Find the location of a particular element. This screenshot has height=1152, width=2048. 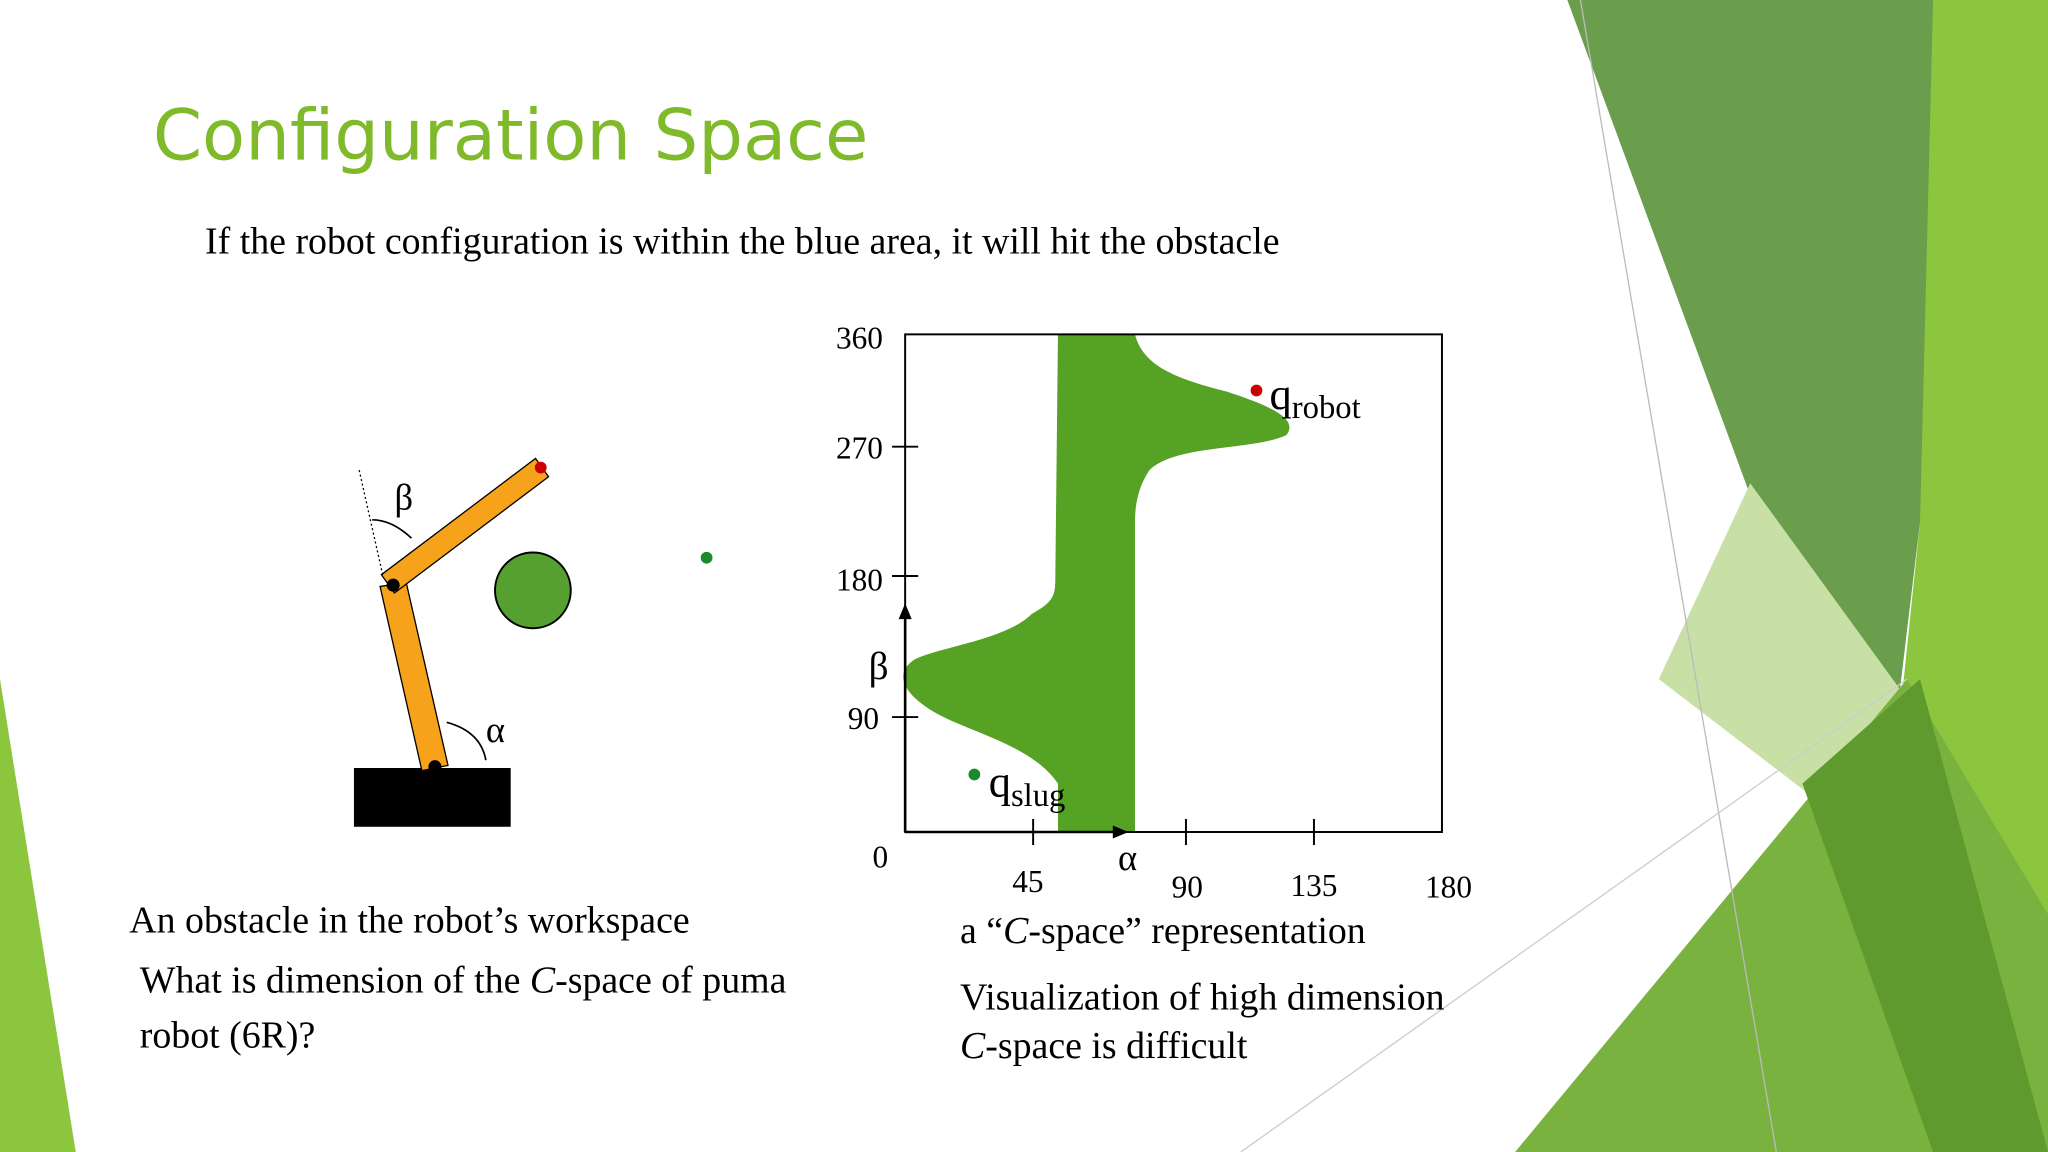

y-tick-label: 180 is located at coordinates (859, 579).